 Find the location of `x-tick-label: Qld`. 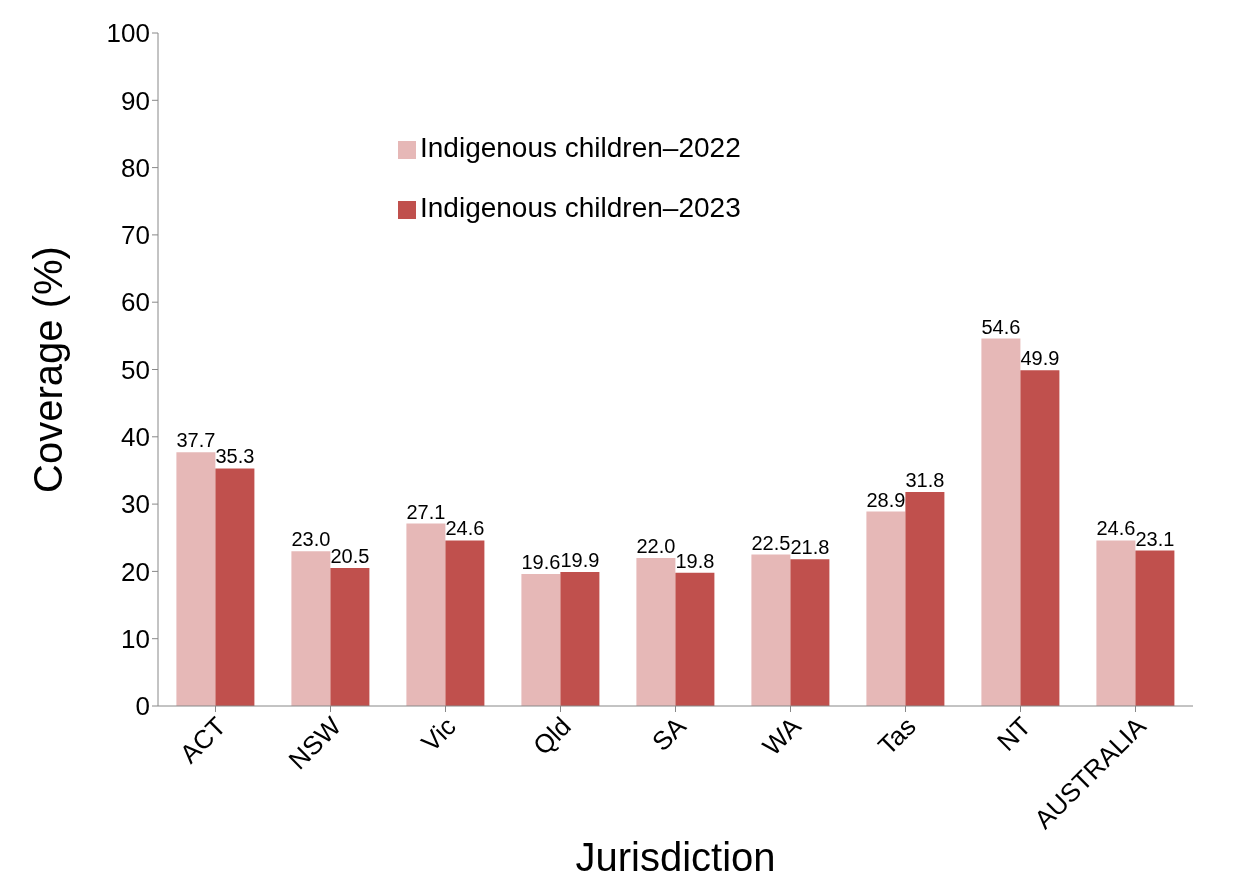

x-tick-label: Qld is located at coordinates (551, 736).